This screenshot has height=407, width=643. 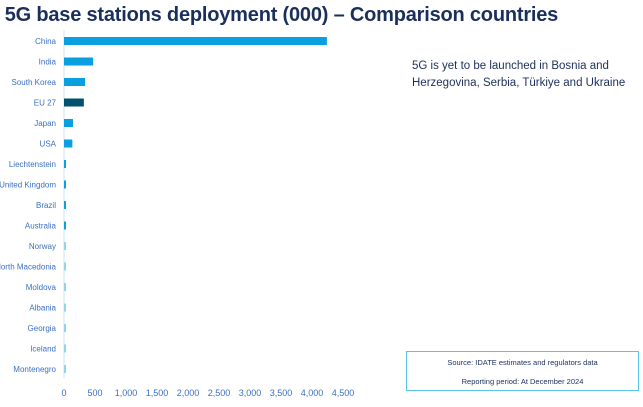 What do you see at coordinates (65, 307) in the screenshot?
I see `bar-albania` at bounding box center [65, 307].